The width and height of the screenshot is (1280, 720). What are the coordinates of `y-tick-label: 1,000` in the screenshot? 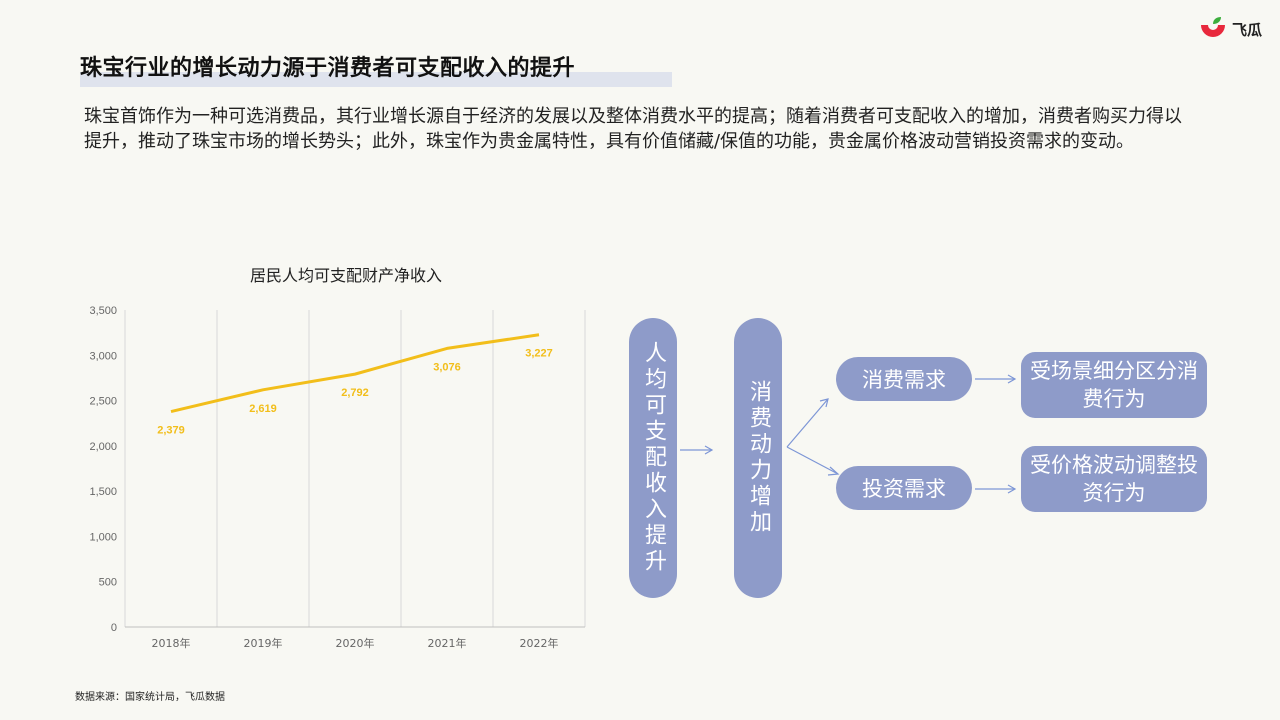 It's located at (103, 537).